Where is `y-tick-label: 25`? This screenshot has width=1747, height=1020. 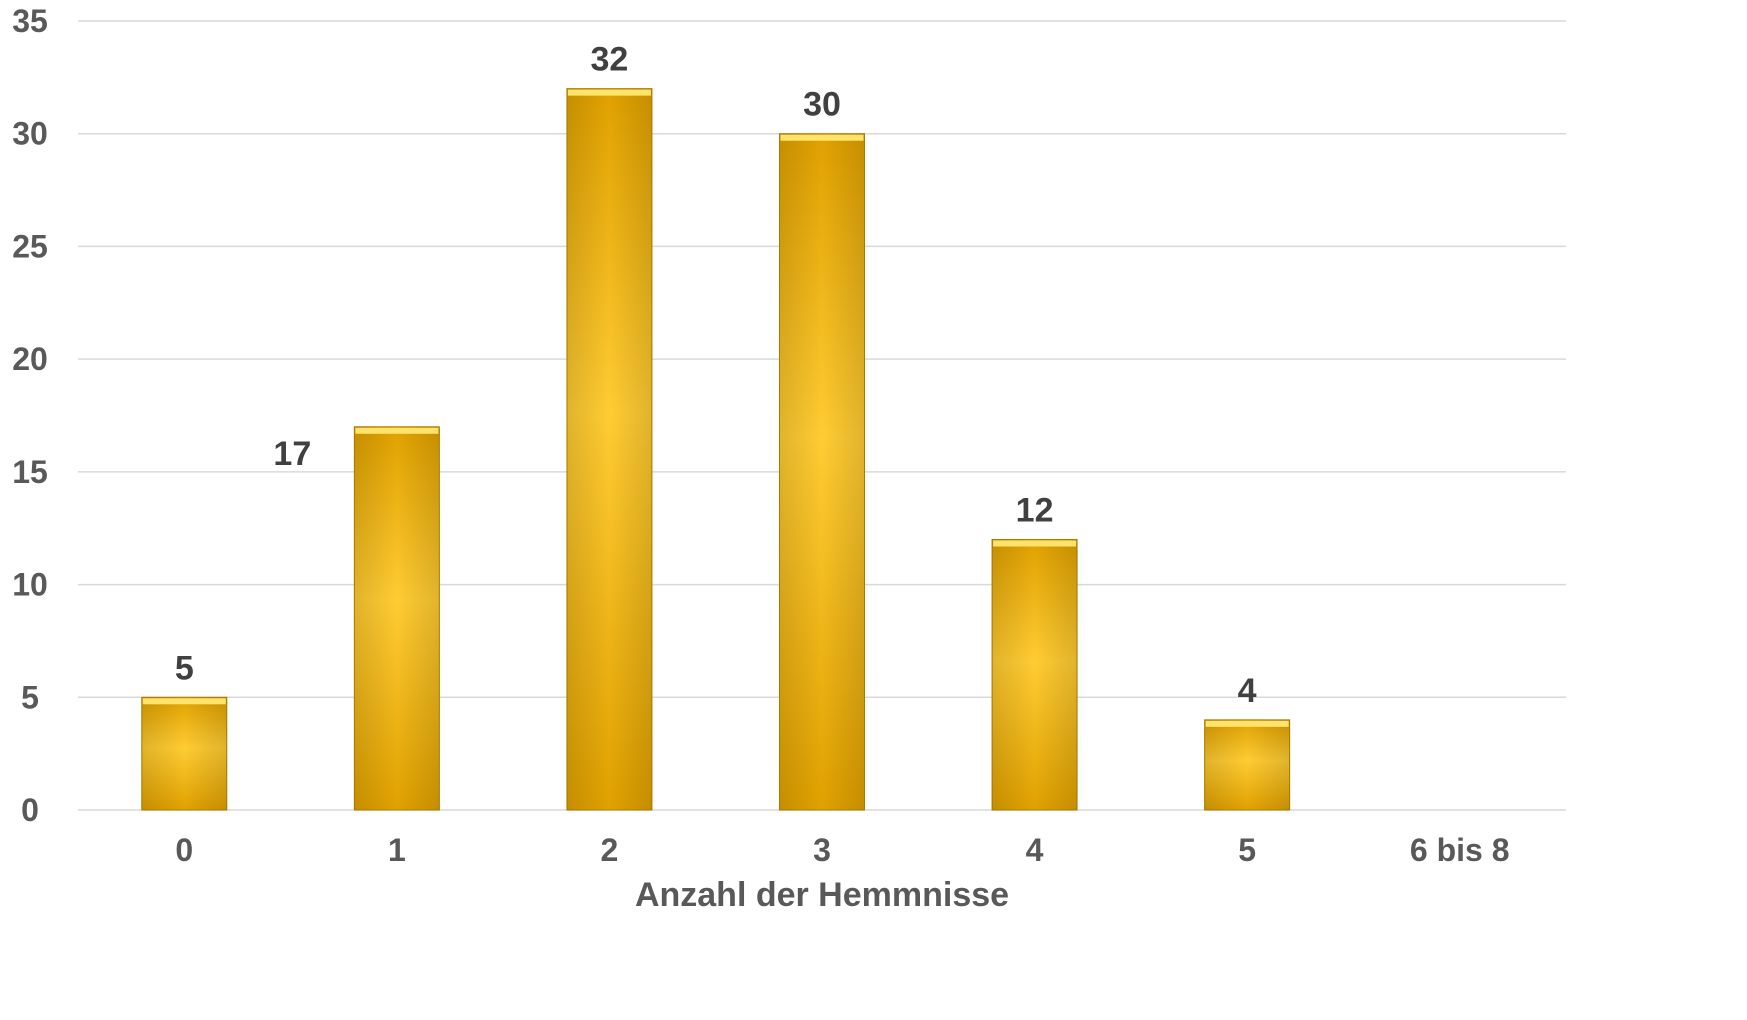
y-tick-label: 25 is located at coordinates (30, 246).